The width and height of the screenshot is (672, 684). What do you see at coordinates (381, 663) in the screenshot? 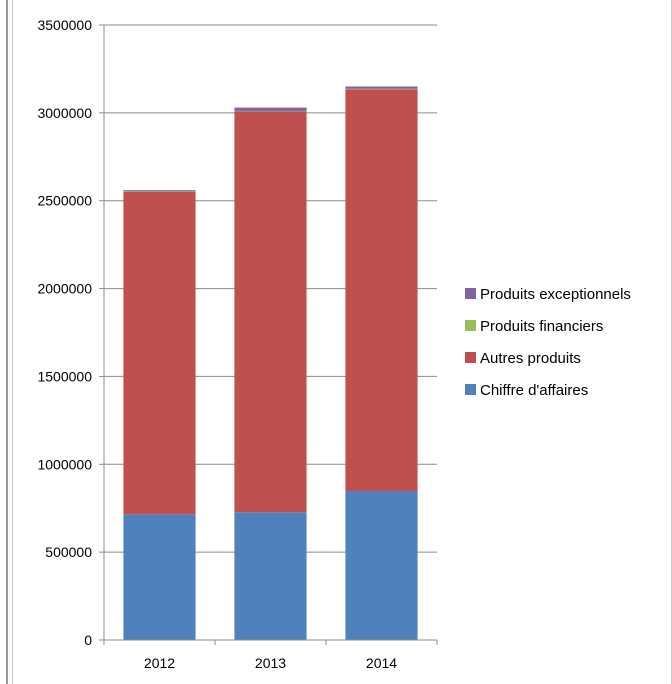
I see `x-tick-label: 2014` at bounding box center [381, 663].